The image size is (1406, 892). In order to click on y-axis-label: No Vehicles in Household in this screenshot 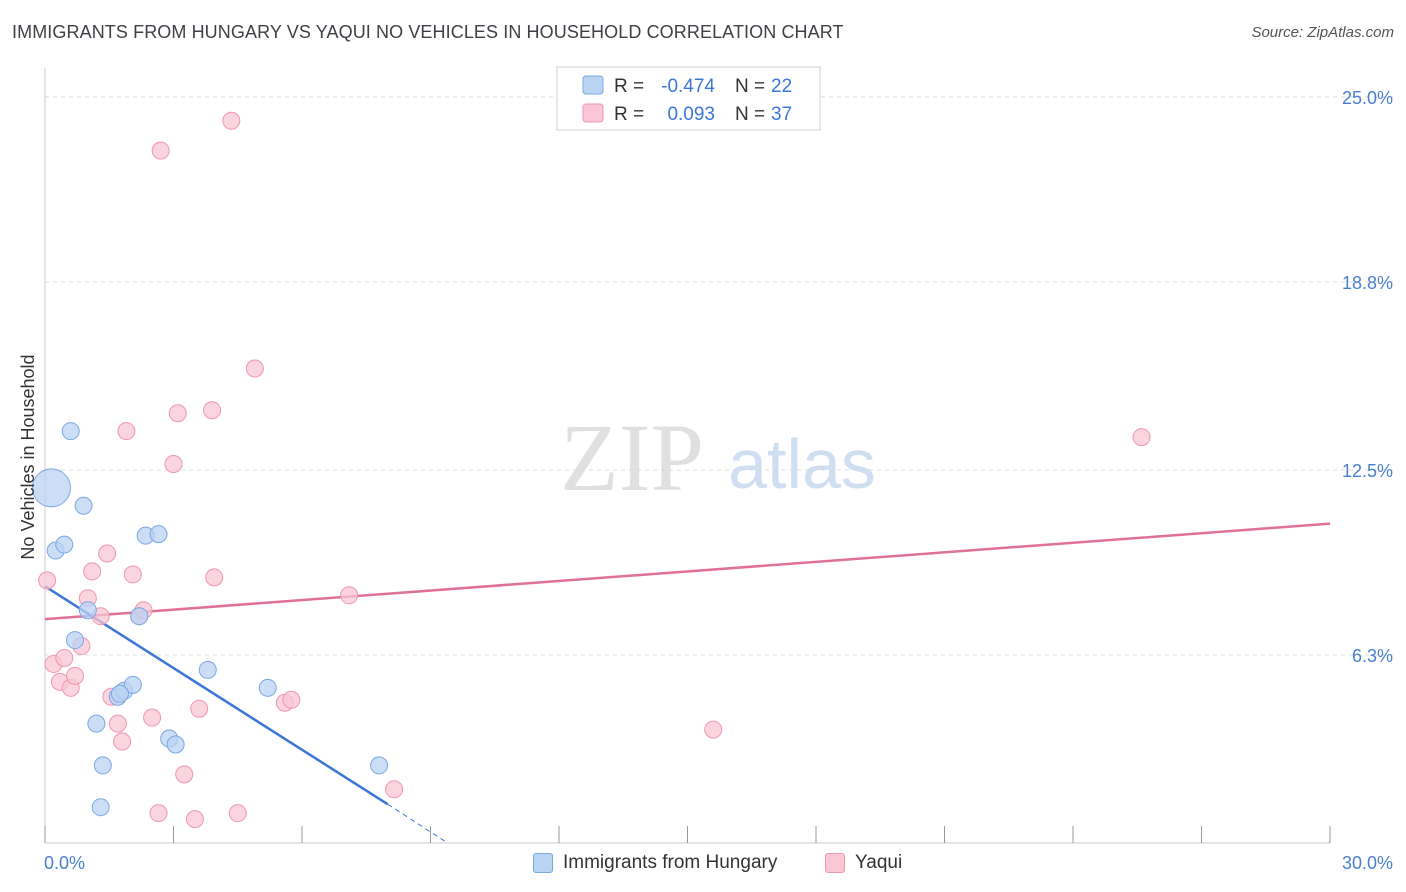, I will do `click(28, 456)`.